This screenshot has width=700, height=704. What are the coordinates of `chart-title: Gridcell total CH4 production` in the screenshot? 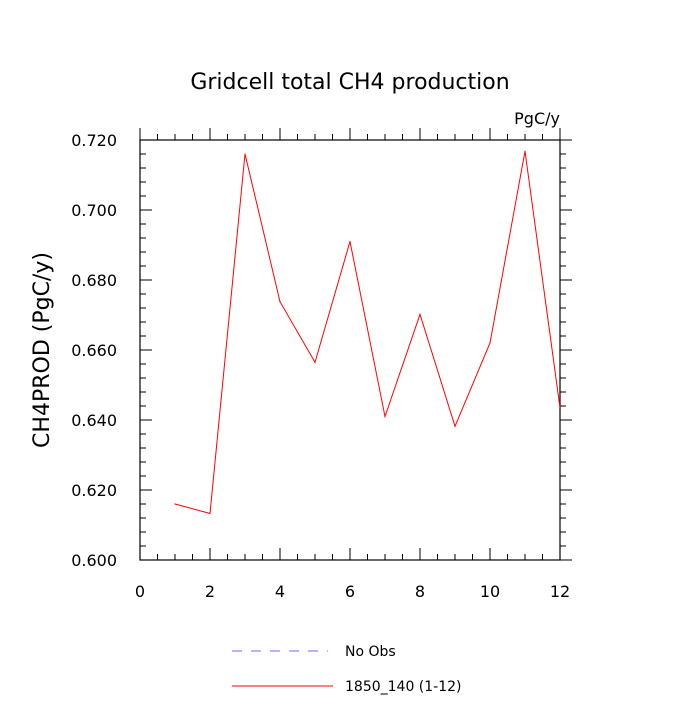 It's located at (349, 82).